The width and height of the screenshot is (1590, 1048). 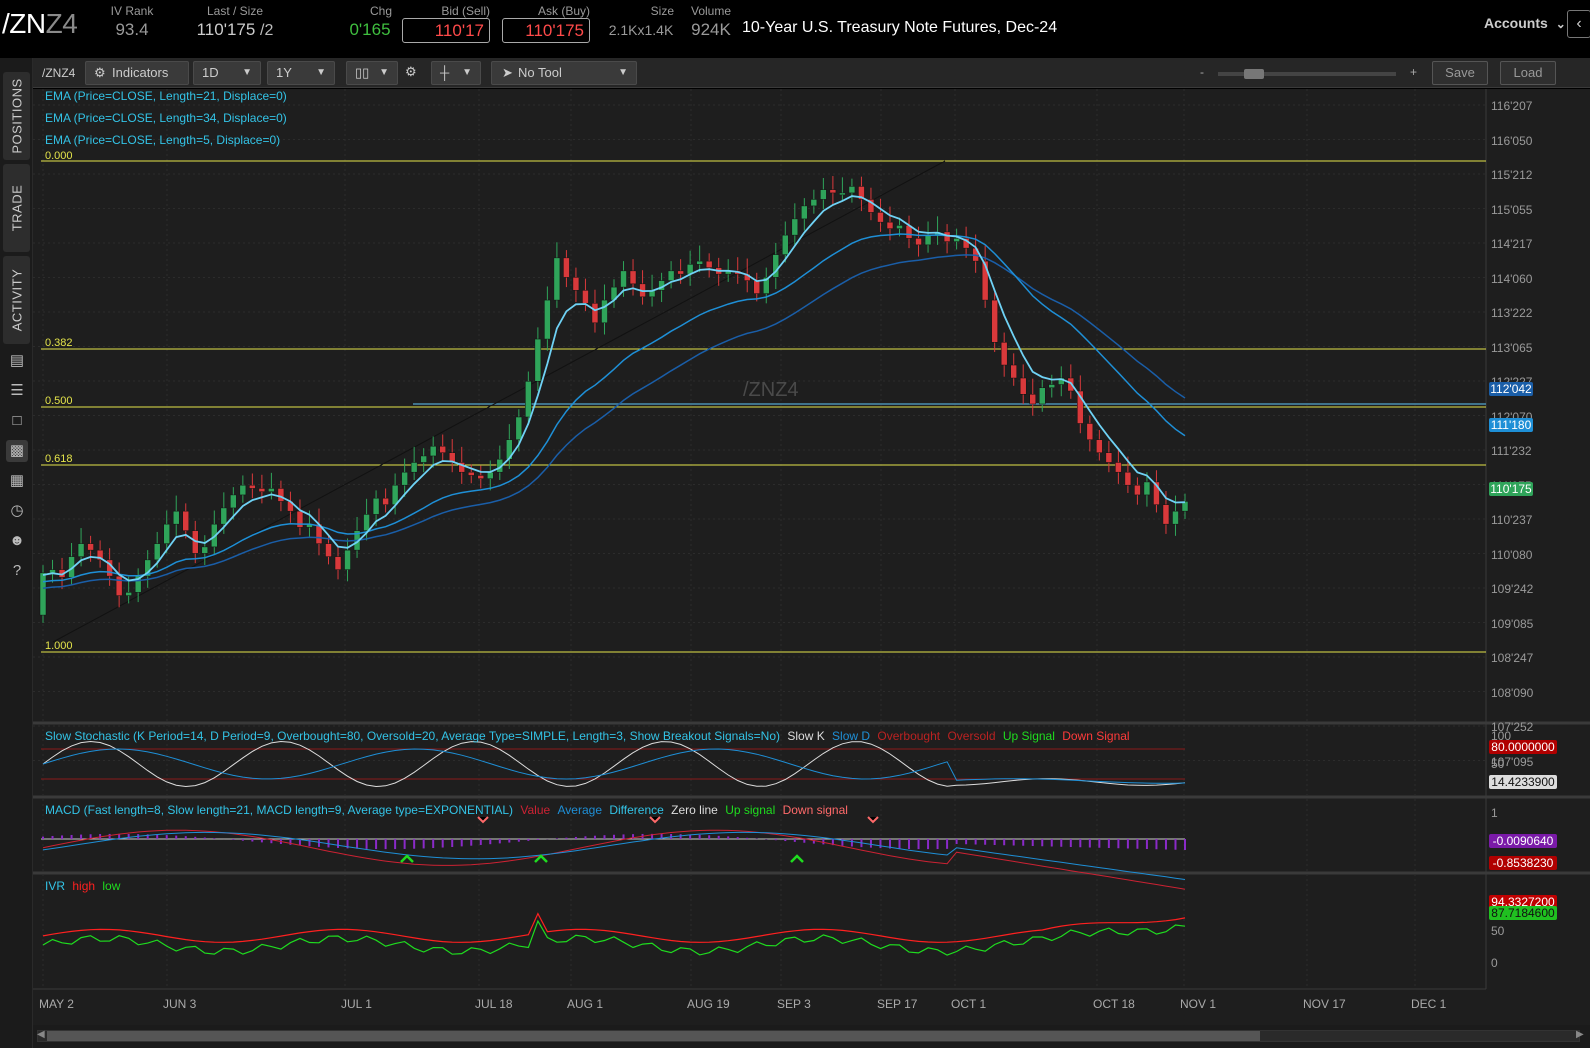 What do you see at coordinates (771, 390) in the screenshot?
I see `chart-watermark: /ZNZ4` at bounding box center [771, 390].